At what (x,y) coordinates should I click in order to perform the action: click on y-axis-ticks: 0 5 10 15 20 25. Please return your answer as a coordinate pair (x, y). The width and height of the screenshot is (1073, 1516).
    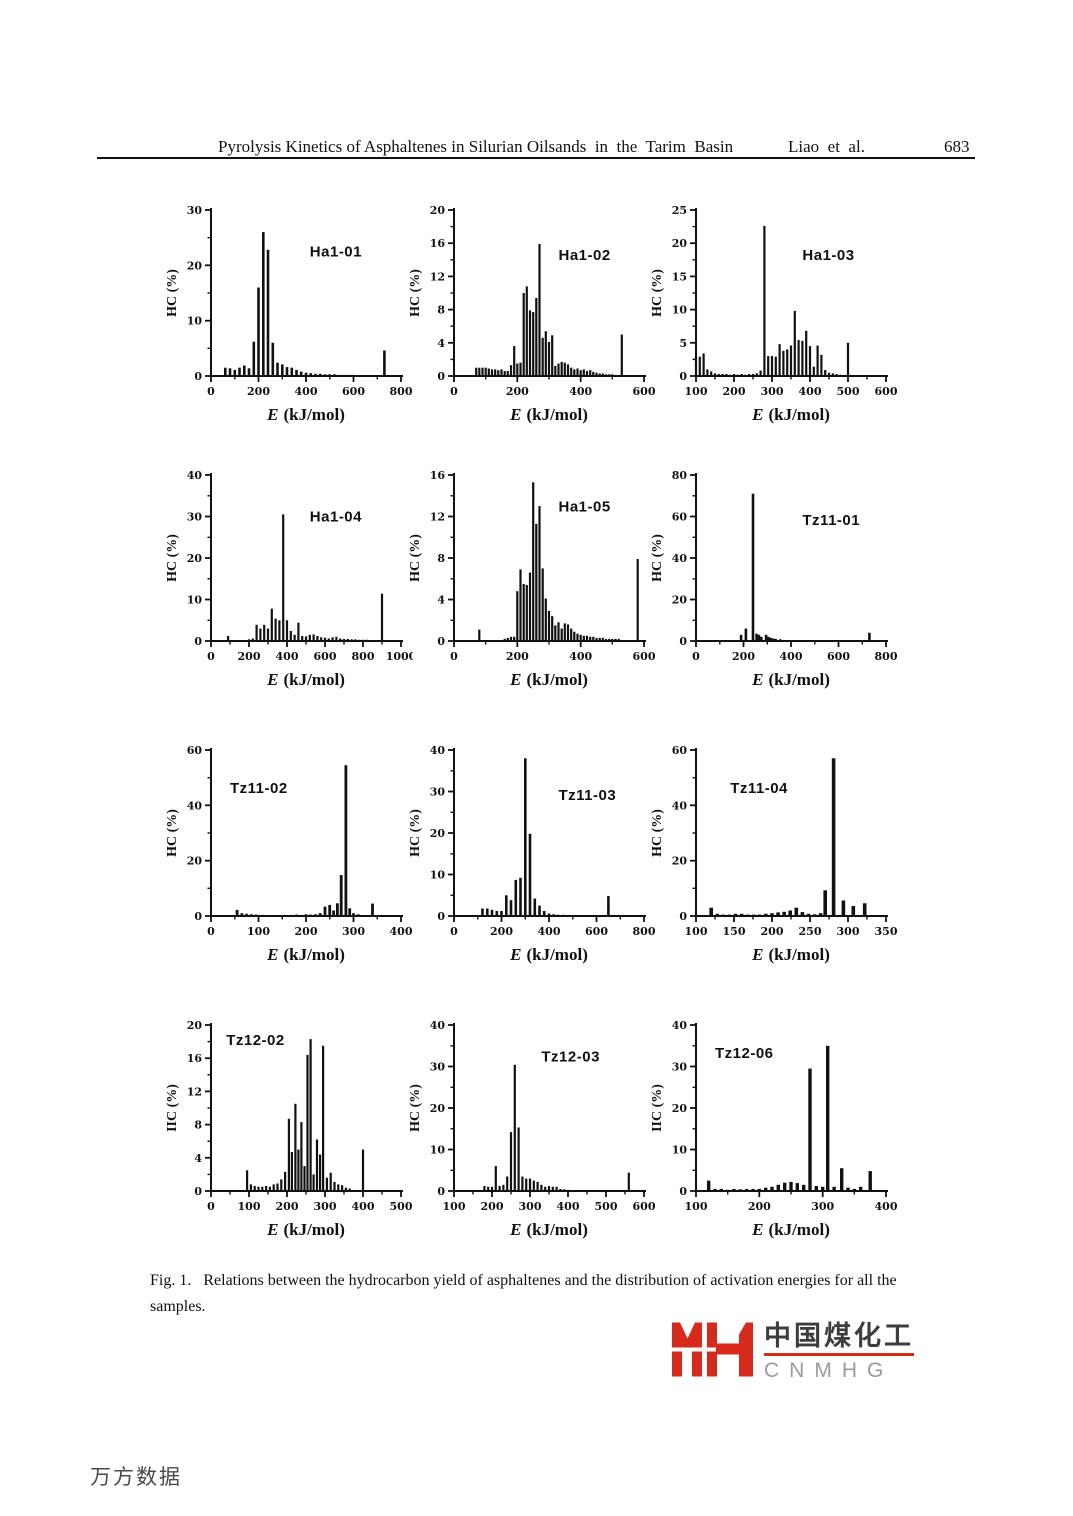
    Looking at the image, I should click on (684, 293).